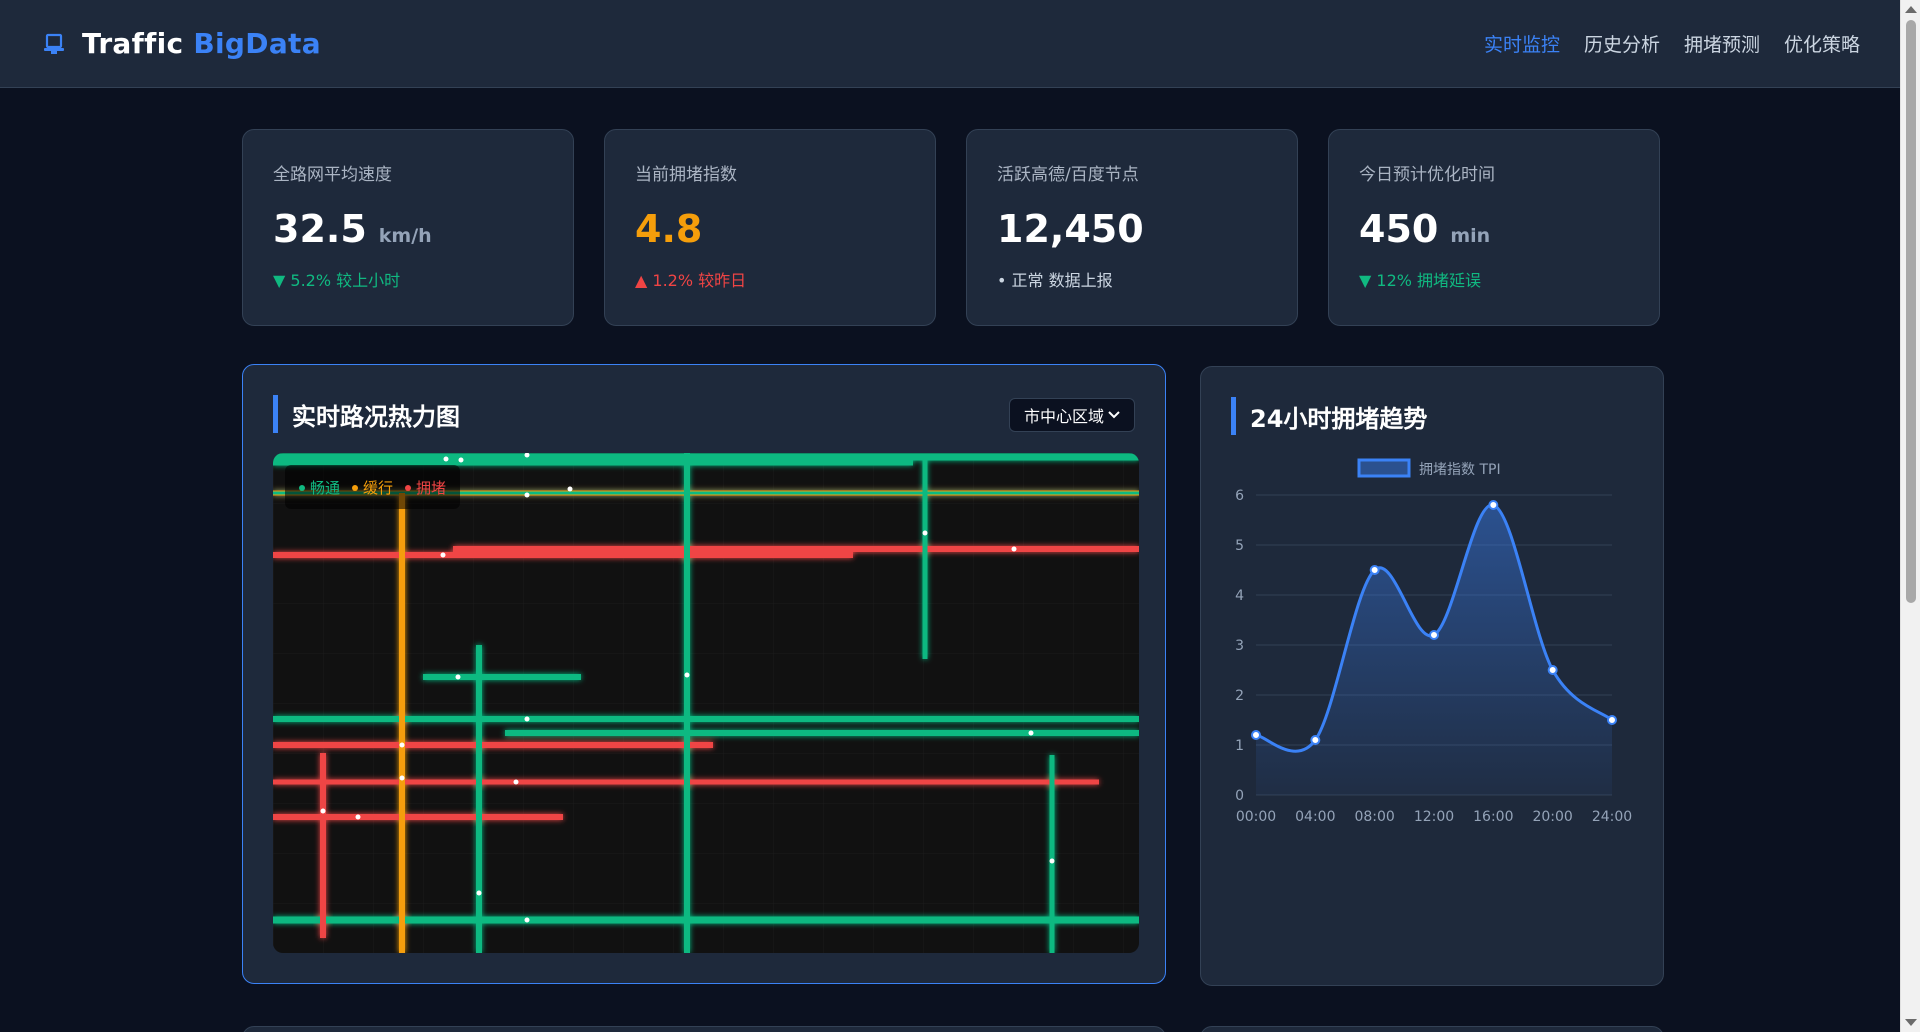 Image resolution: width=1920 pixels, height=1032 pixels. What do you see at coordinates (1374, 817) in the screenshot?
I see `x-tick-label: 08:00` at bounding box center [1374, 817].